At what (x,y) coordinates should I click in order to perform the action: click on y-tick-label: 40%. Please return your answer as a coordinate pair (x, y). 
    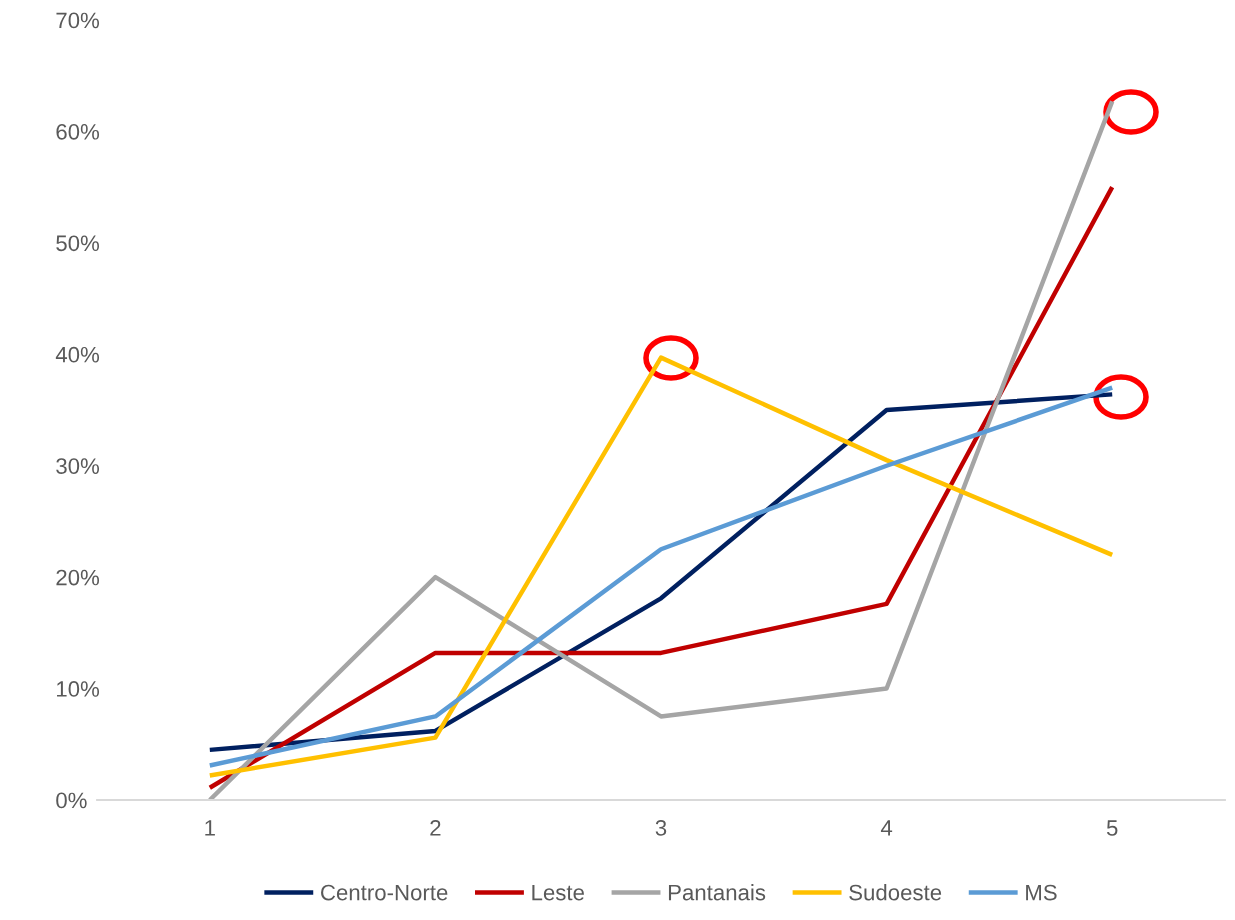
    Looking at the image, I should click on (77, 354).